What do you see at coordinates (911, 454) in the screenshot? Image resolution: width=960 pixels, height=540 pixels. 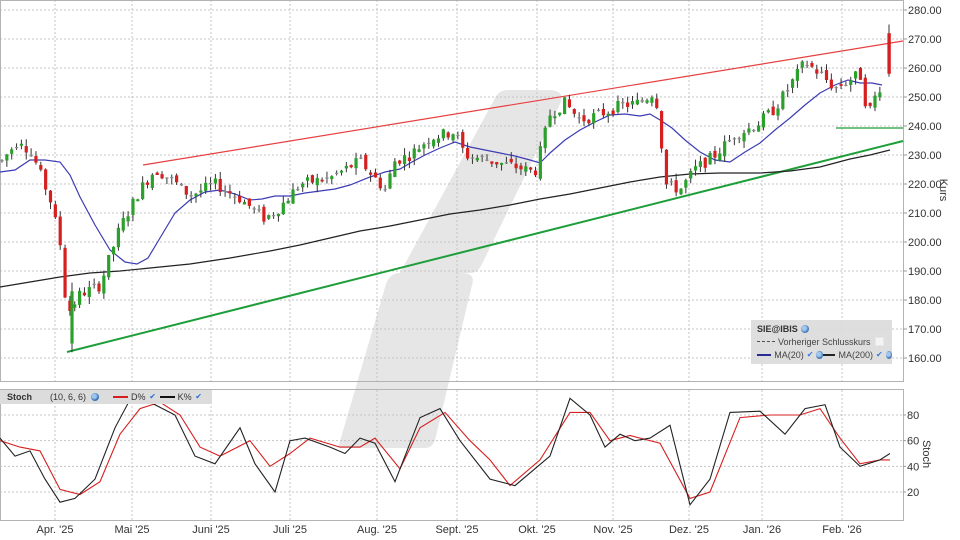 I see `stoch-axis-labels: 80 60 40 20` at bounding box center [911, 454].